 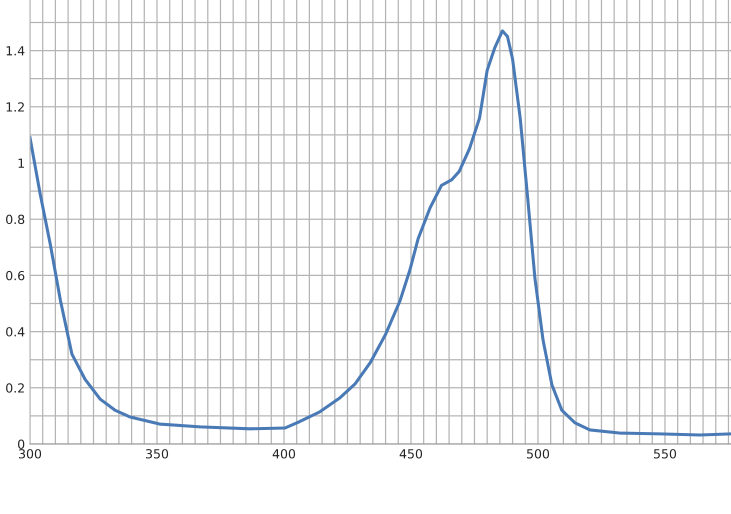 What do you see at coordinates (21, 444) in the screenshot?
I see `y-tick-label: 0` at bounding box center [21, 444].